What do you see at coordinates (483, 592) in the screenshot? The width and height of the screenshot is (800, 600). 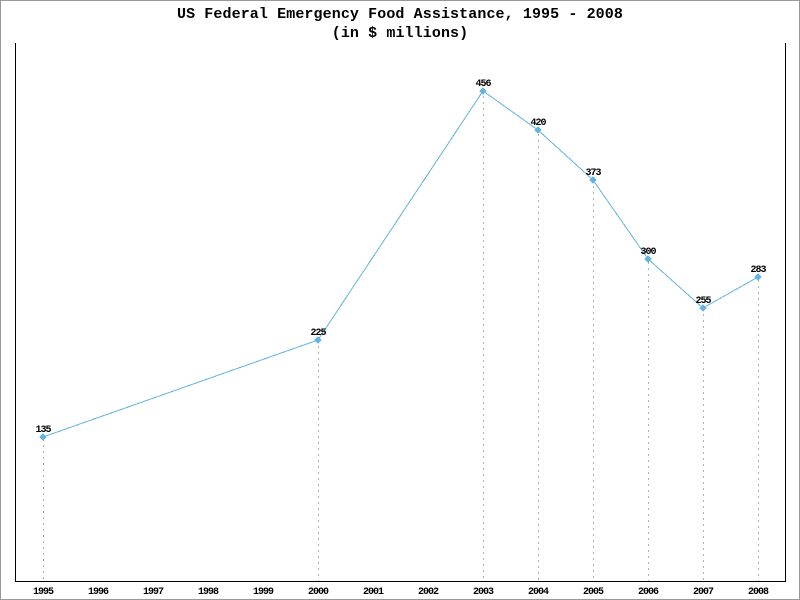 I see `svg-text: 2003` at bounding box center [483, 592].